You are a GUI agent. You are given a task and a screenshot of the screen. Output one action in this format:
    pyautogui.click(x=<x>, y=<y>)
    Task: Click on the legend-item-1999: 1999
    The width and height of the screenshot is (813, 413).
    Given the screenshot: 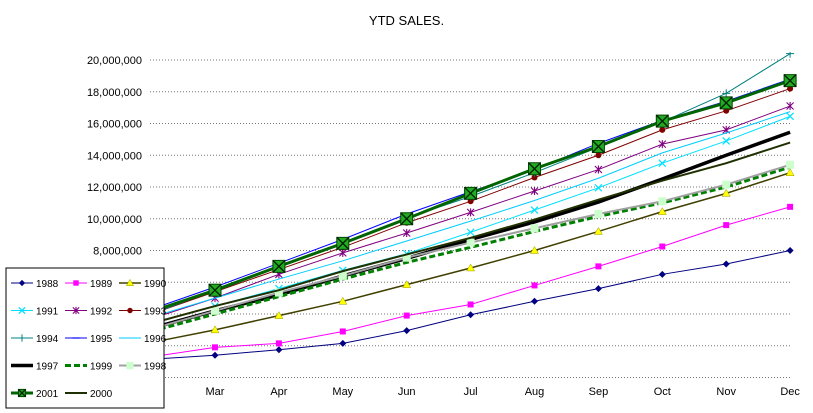 What is the action you would take?
    pyautogui.click(x=89, y=367)
    